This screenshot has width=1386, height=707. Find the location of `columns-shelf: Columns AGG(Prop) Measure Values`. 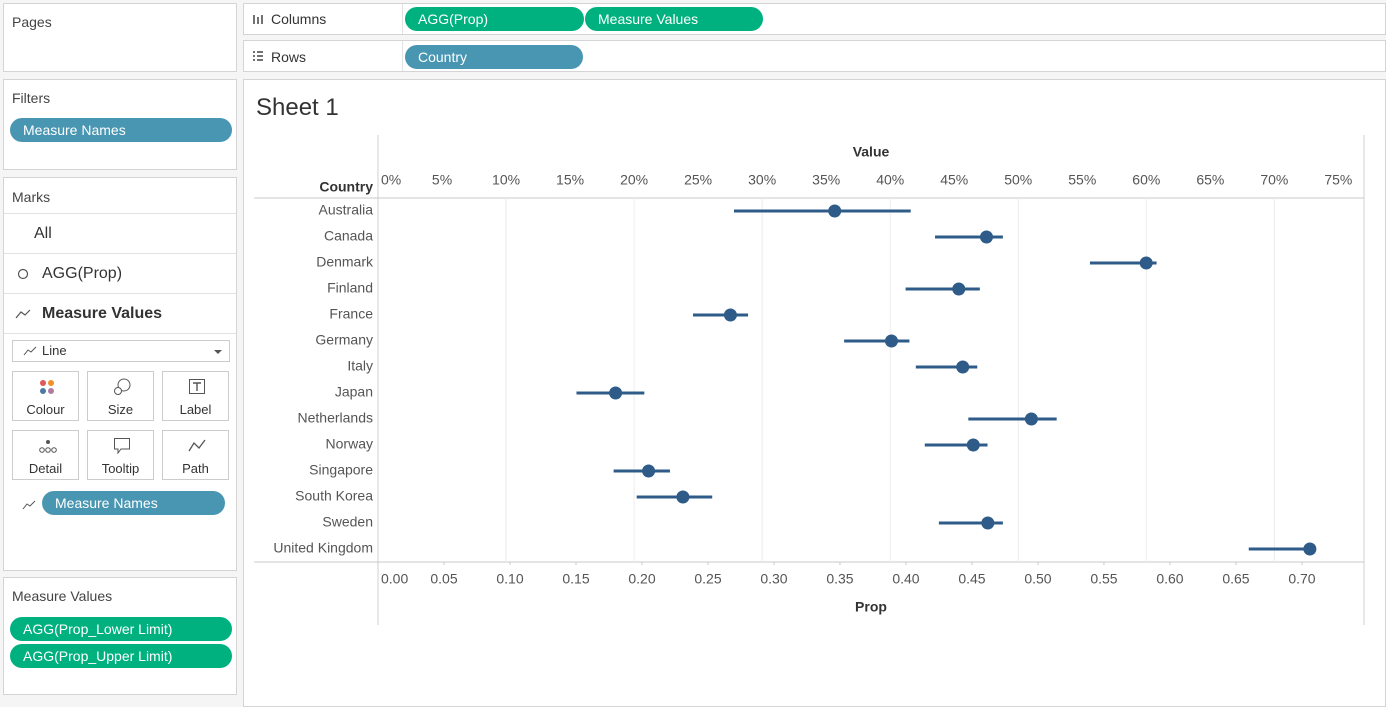

columns-shelf: Columns AGG(Prop) Measure Values is located at coordinates (814, 19).